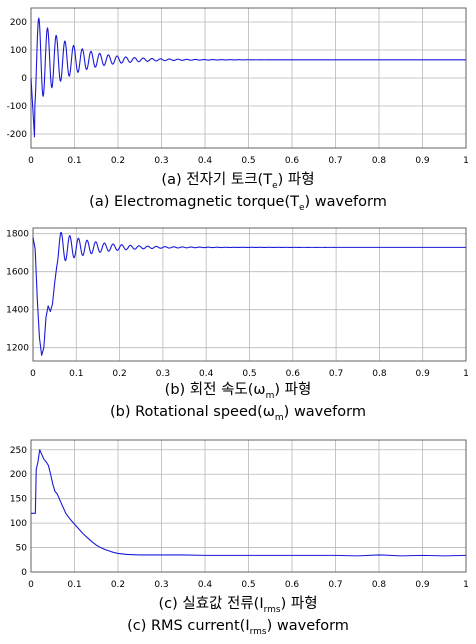  I want to click on torque-caption-en: (a) Electromagnetic torque(Te) waveform, so click(238, 203).